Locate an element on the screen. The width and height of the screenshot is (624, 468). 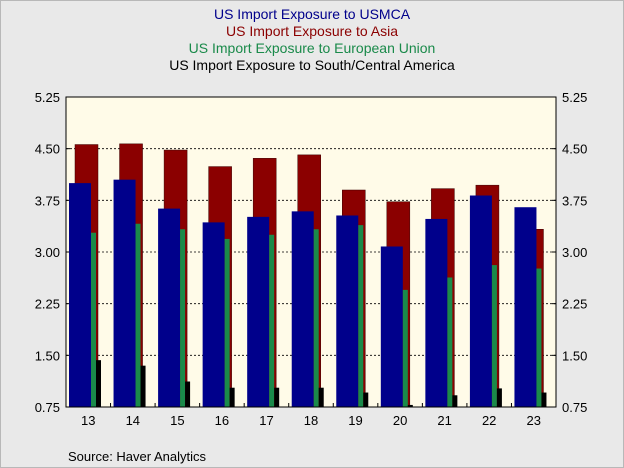
y-tick-label-left: 0.75 is located at coordinates (47, 407).